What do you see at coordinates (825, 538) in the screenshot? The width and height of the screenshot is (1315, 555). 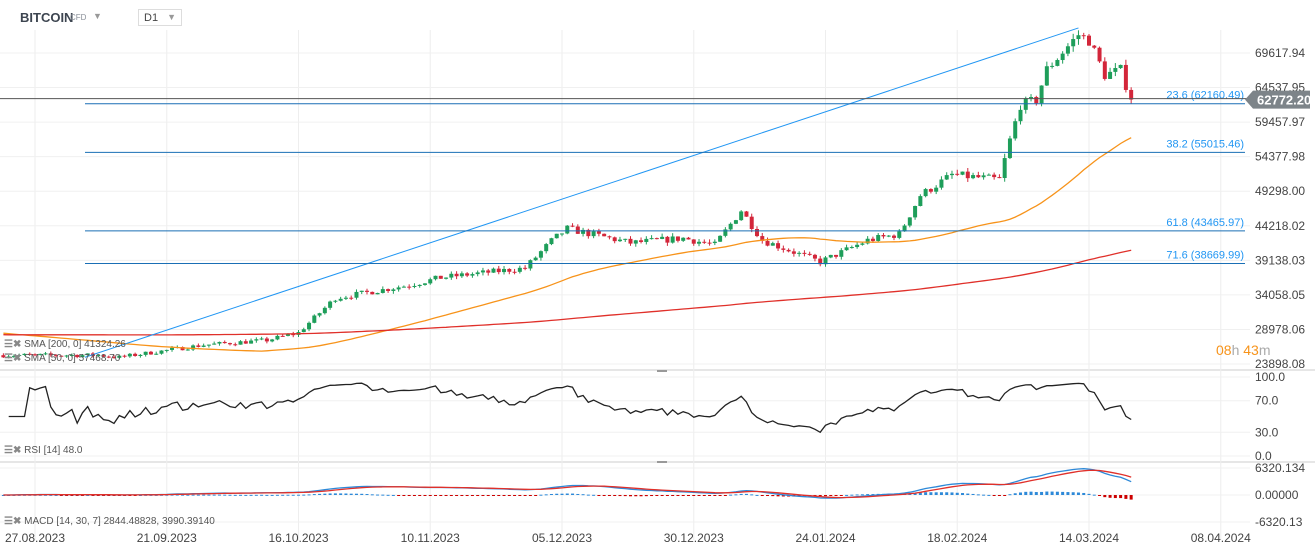 I see `x-tick-label: 24.01.2024` at bounding box center [825, 538].